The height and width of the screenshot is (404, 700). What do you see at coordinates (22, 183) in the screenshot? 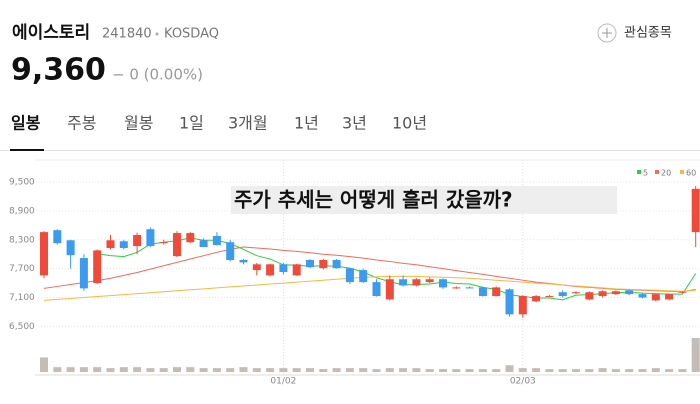
I see `y-tick-label: 9,500` at bounding box center [22, 183].